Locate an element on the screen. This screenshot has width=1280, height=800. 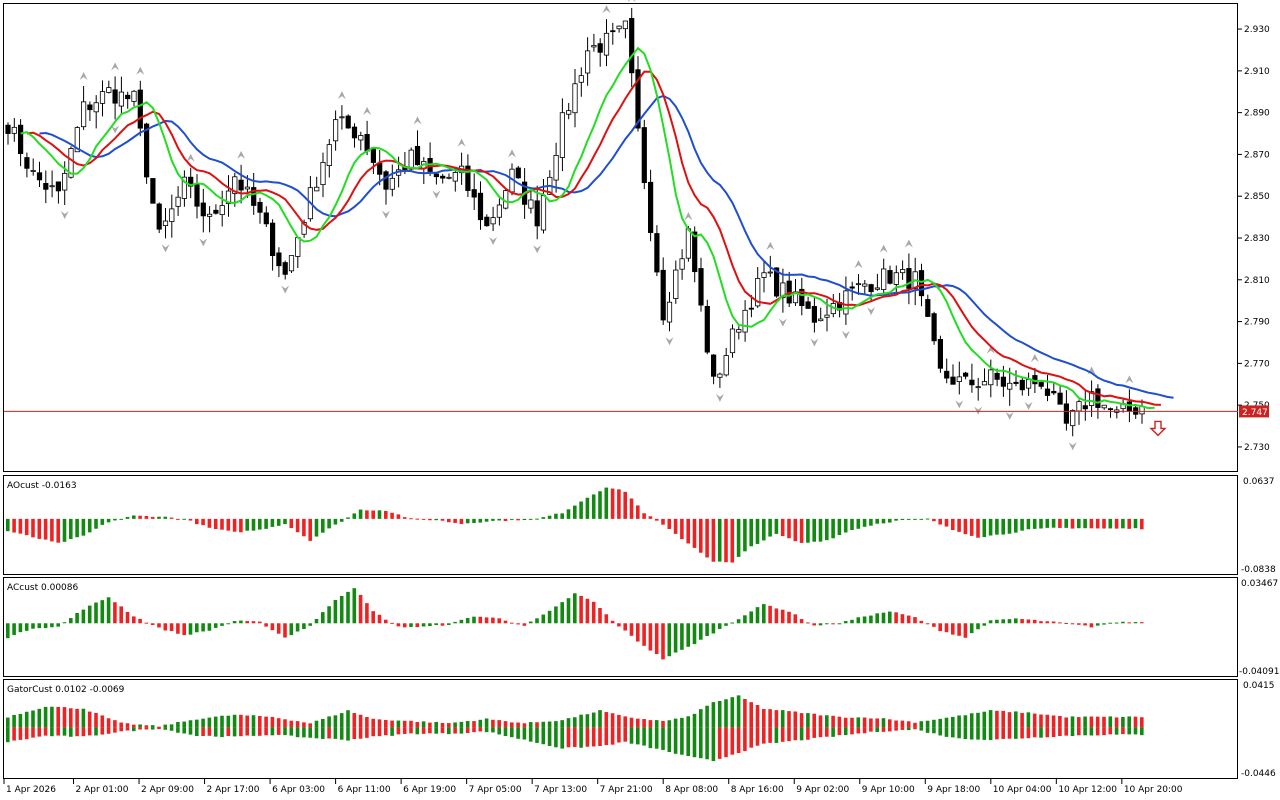
current-price-tag is located at coordinates (1254, 411).